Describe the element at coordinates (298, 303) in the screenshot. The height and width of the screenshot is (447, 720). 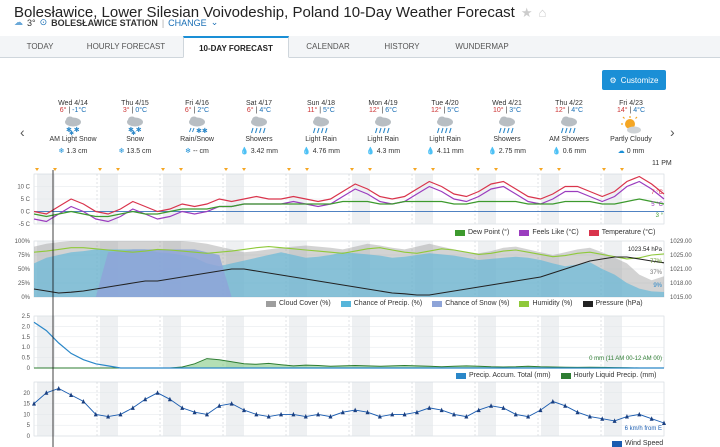
I see `legend-cloud-cover: Cloud Cover (%)` at that location.